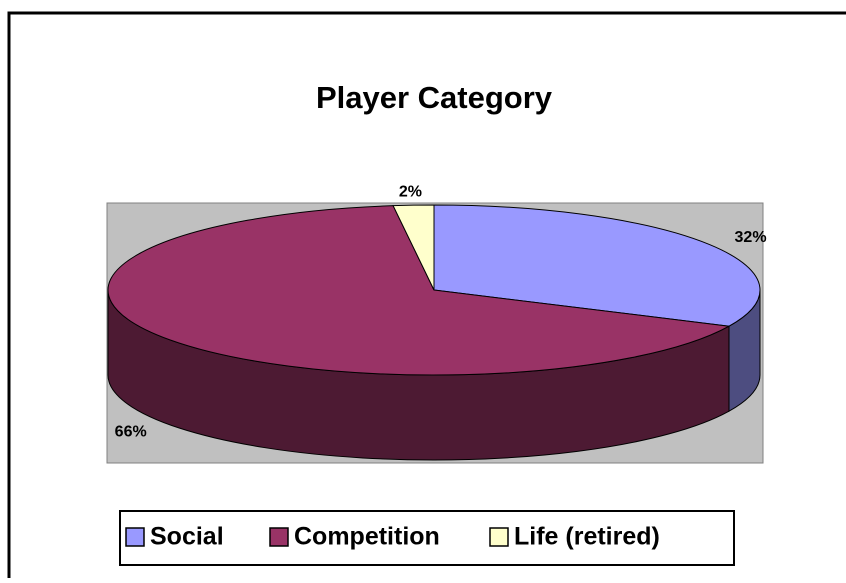  I want to click on data-label: 2%, so click(410, 192).